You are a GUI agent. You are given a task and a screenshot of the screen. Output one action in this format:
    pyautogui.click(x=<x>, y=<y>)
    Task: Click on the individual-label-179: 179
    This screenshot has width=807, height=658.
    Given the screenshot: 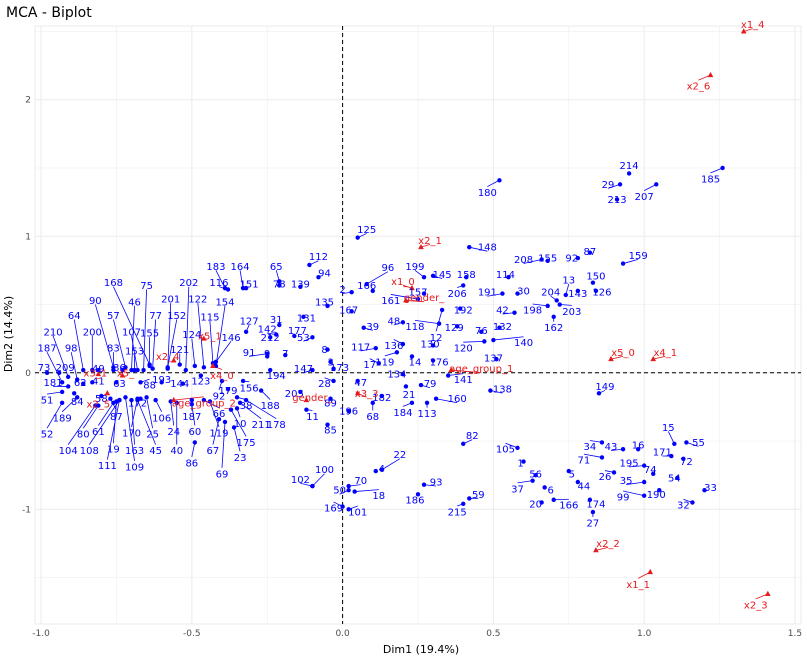 What is the action you would take?
    pyautogui.click(x=227, y=391)
    